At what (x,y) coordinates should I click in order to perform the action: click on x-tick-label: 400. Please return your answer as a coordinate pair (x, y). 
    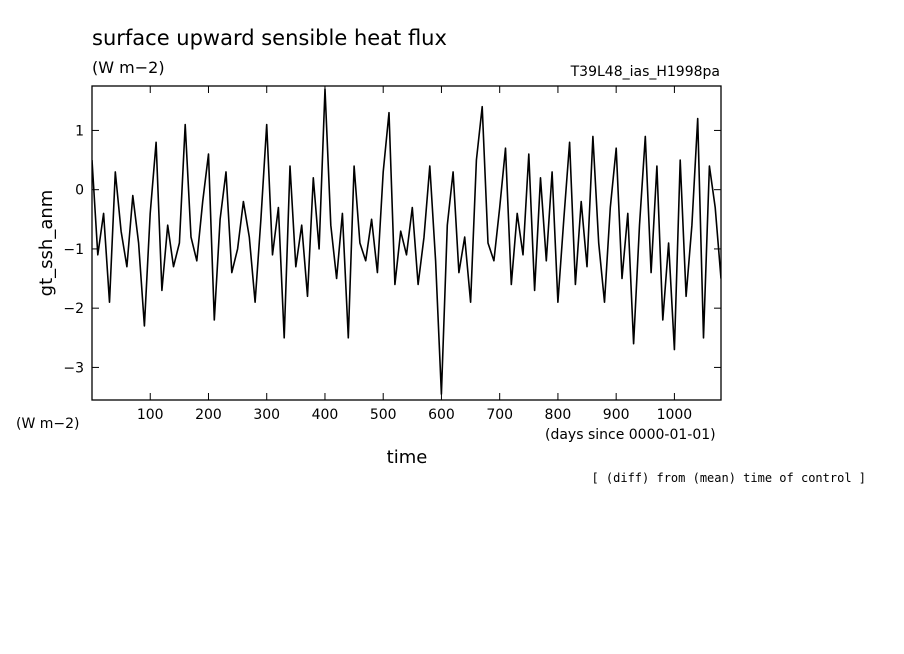
    Looking at the image, I should click on (325, 415).